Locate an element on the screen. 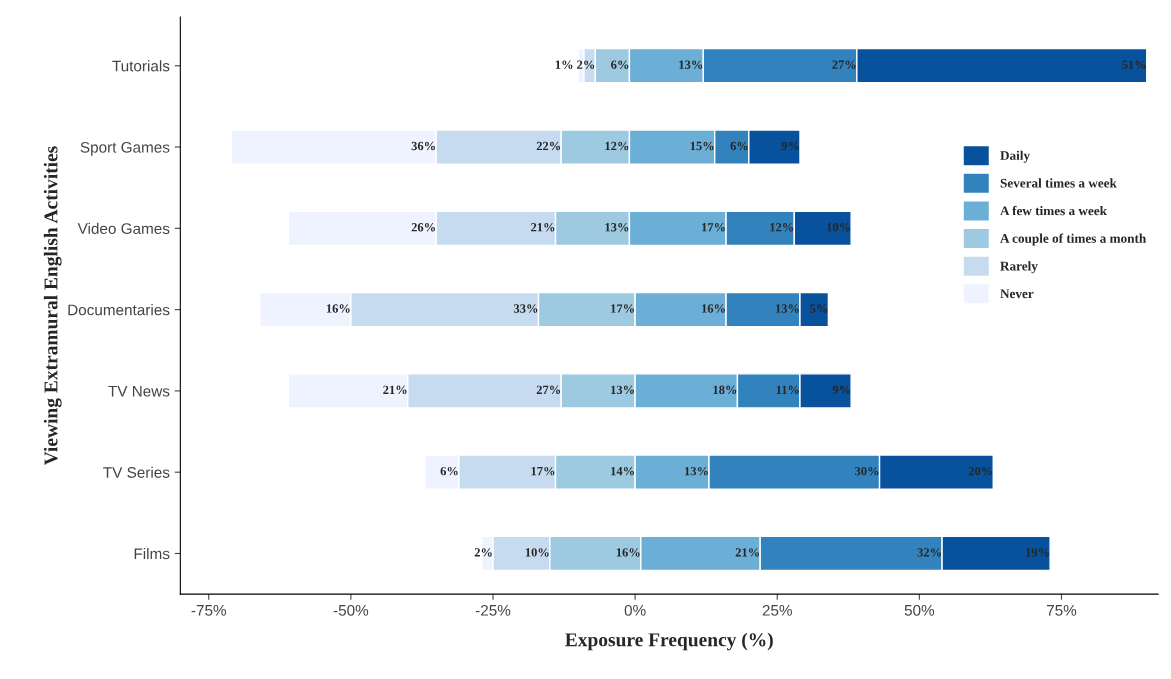  legend-label: Rarely is located at coordinates (1019, 267).